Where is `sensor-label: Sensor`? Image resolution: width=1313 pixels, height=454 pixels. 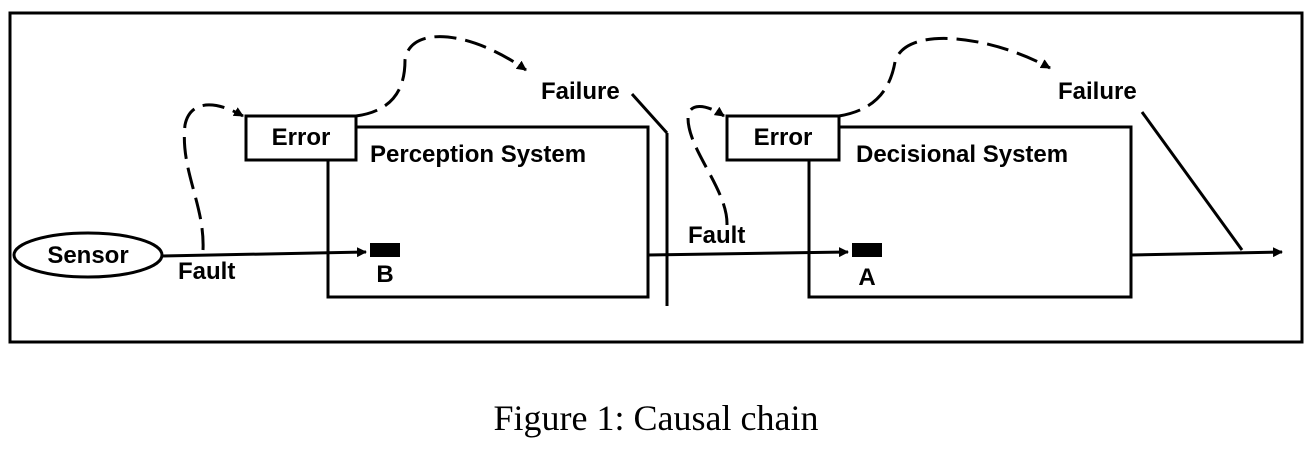
sensor-label: Sensor is located at coordinates (87, 255).